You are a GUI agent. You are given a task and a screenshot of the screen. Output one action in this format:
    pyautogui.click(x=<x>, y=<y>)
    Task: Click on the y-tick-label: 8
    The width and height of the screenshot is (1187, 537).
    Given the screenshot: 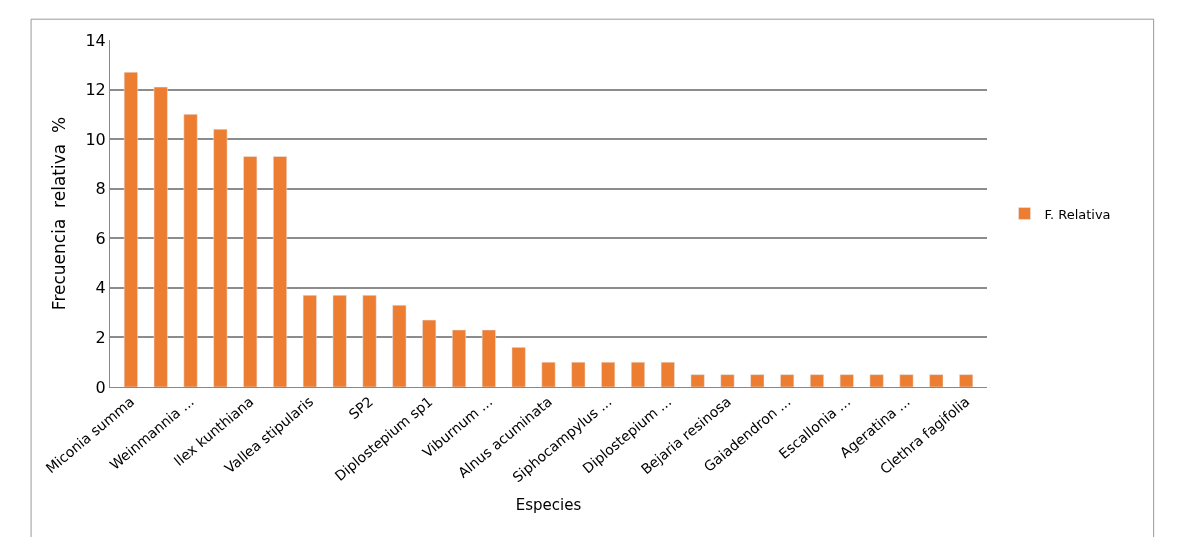 What is the action you would take?
    pyautogui.click(x=100, y=189)
    